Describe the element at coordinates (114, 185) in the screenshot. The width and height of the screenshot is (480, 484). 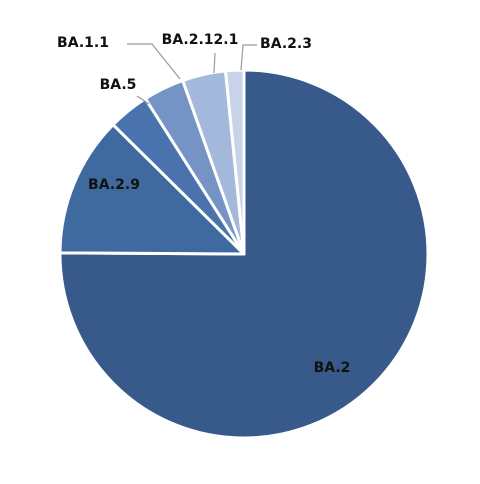
I see `slice-label: BA.2.9` at that location.